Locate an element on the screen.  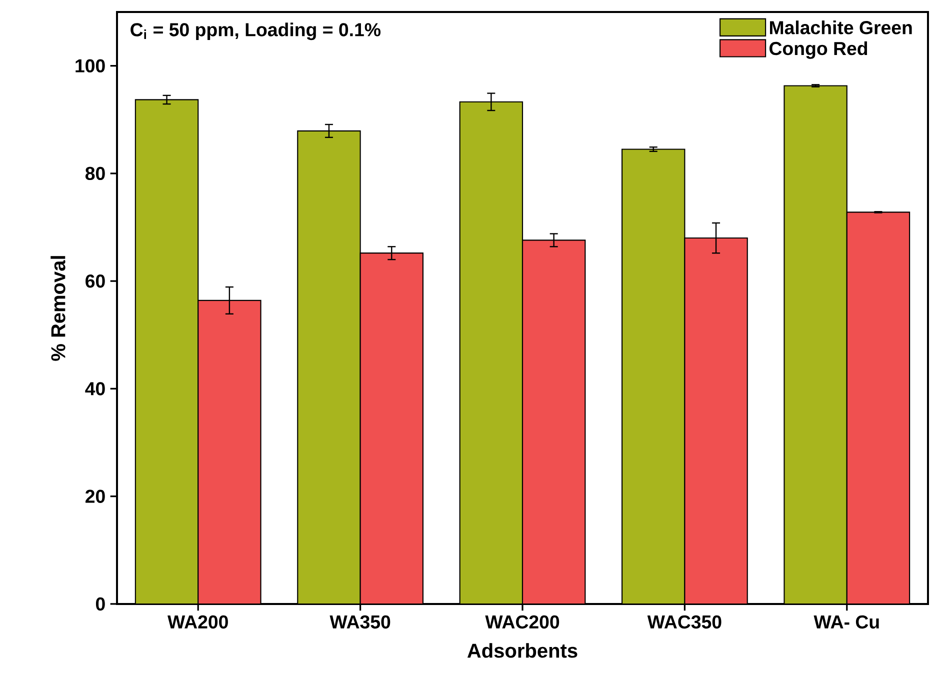
y-tick-label: 40 is located at coordinates (95, 389).